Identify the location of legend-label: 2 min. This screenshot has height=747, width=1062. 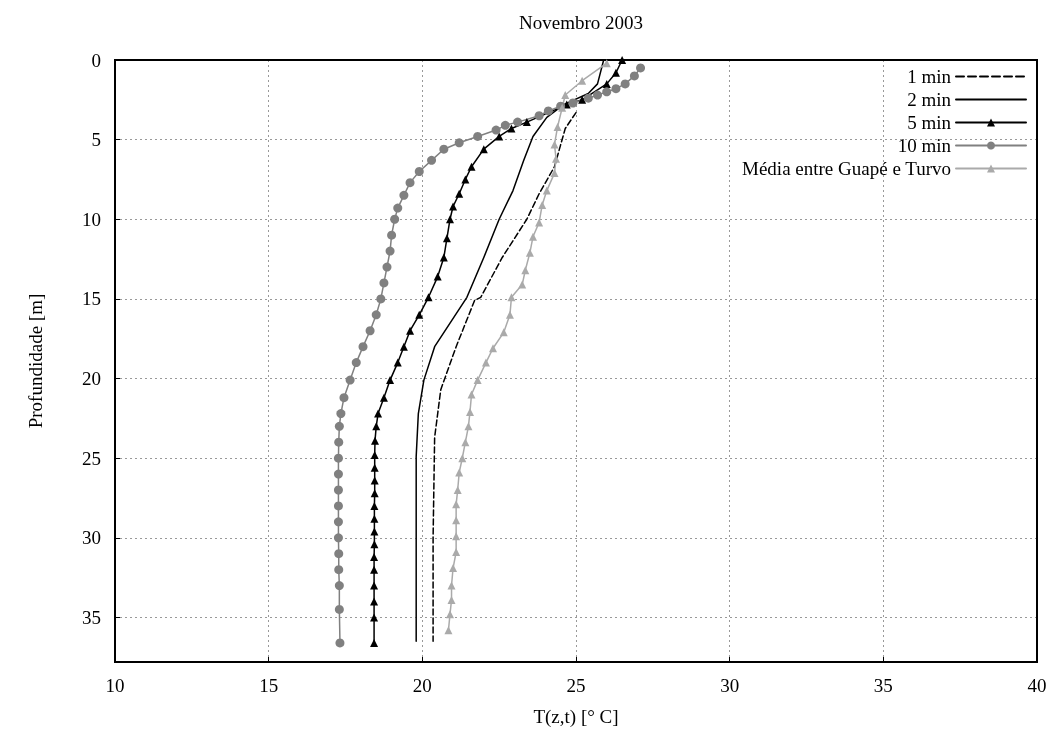
(929, 99).